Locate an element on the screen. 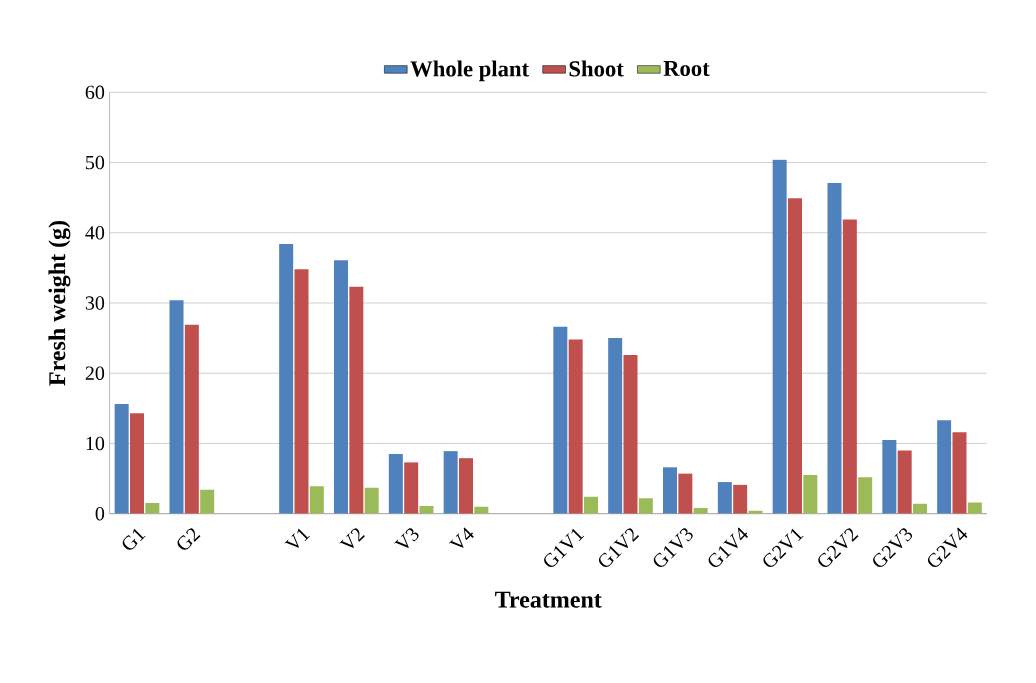  y-tick-label: 60 is located at coordinates (95, 92).